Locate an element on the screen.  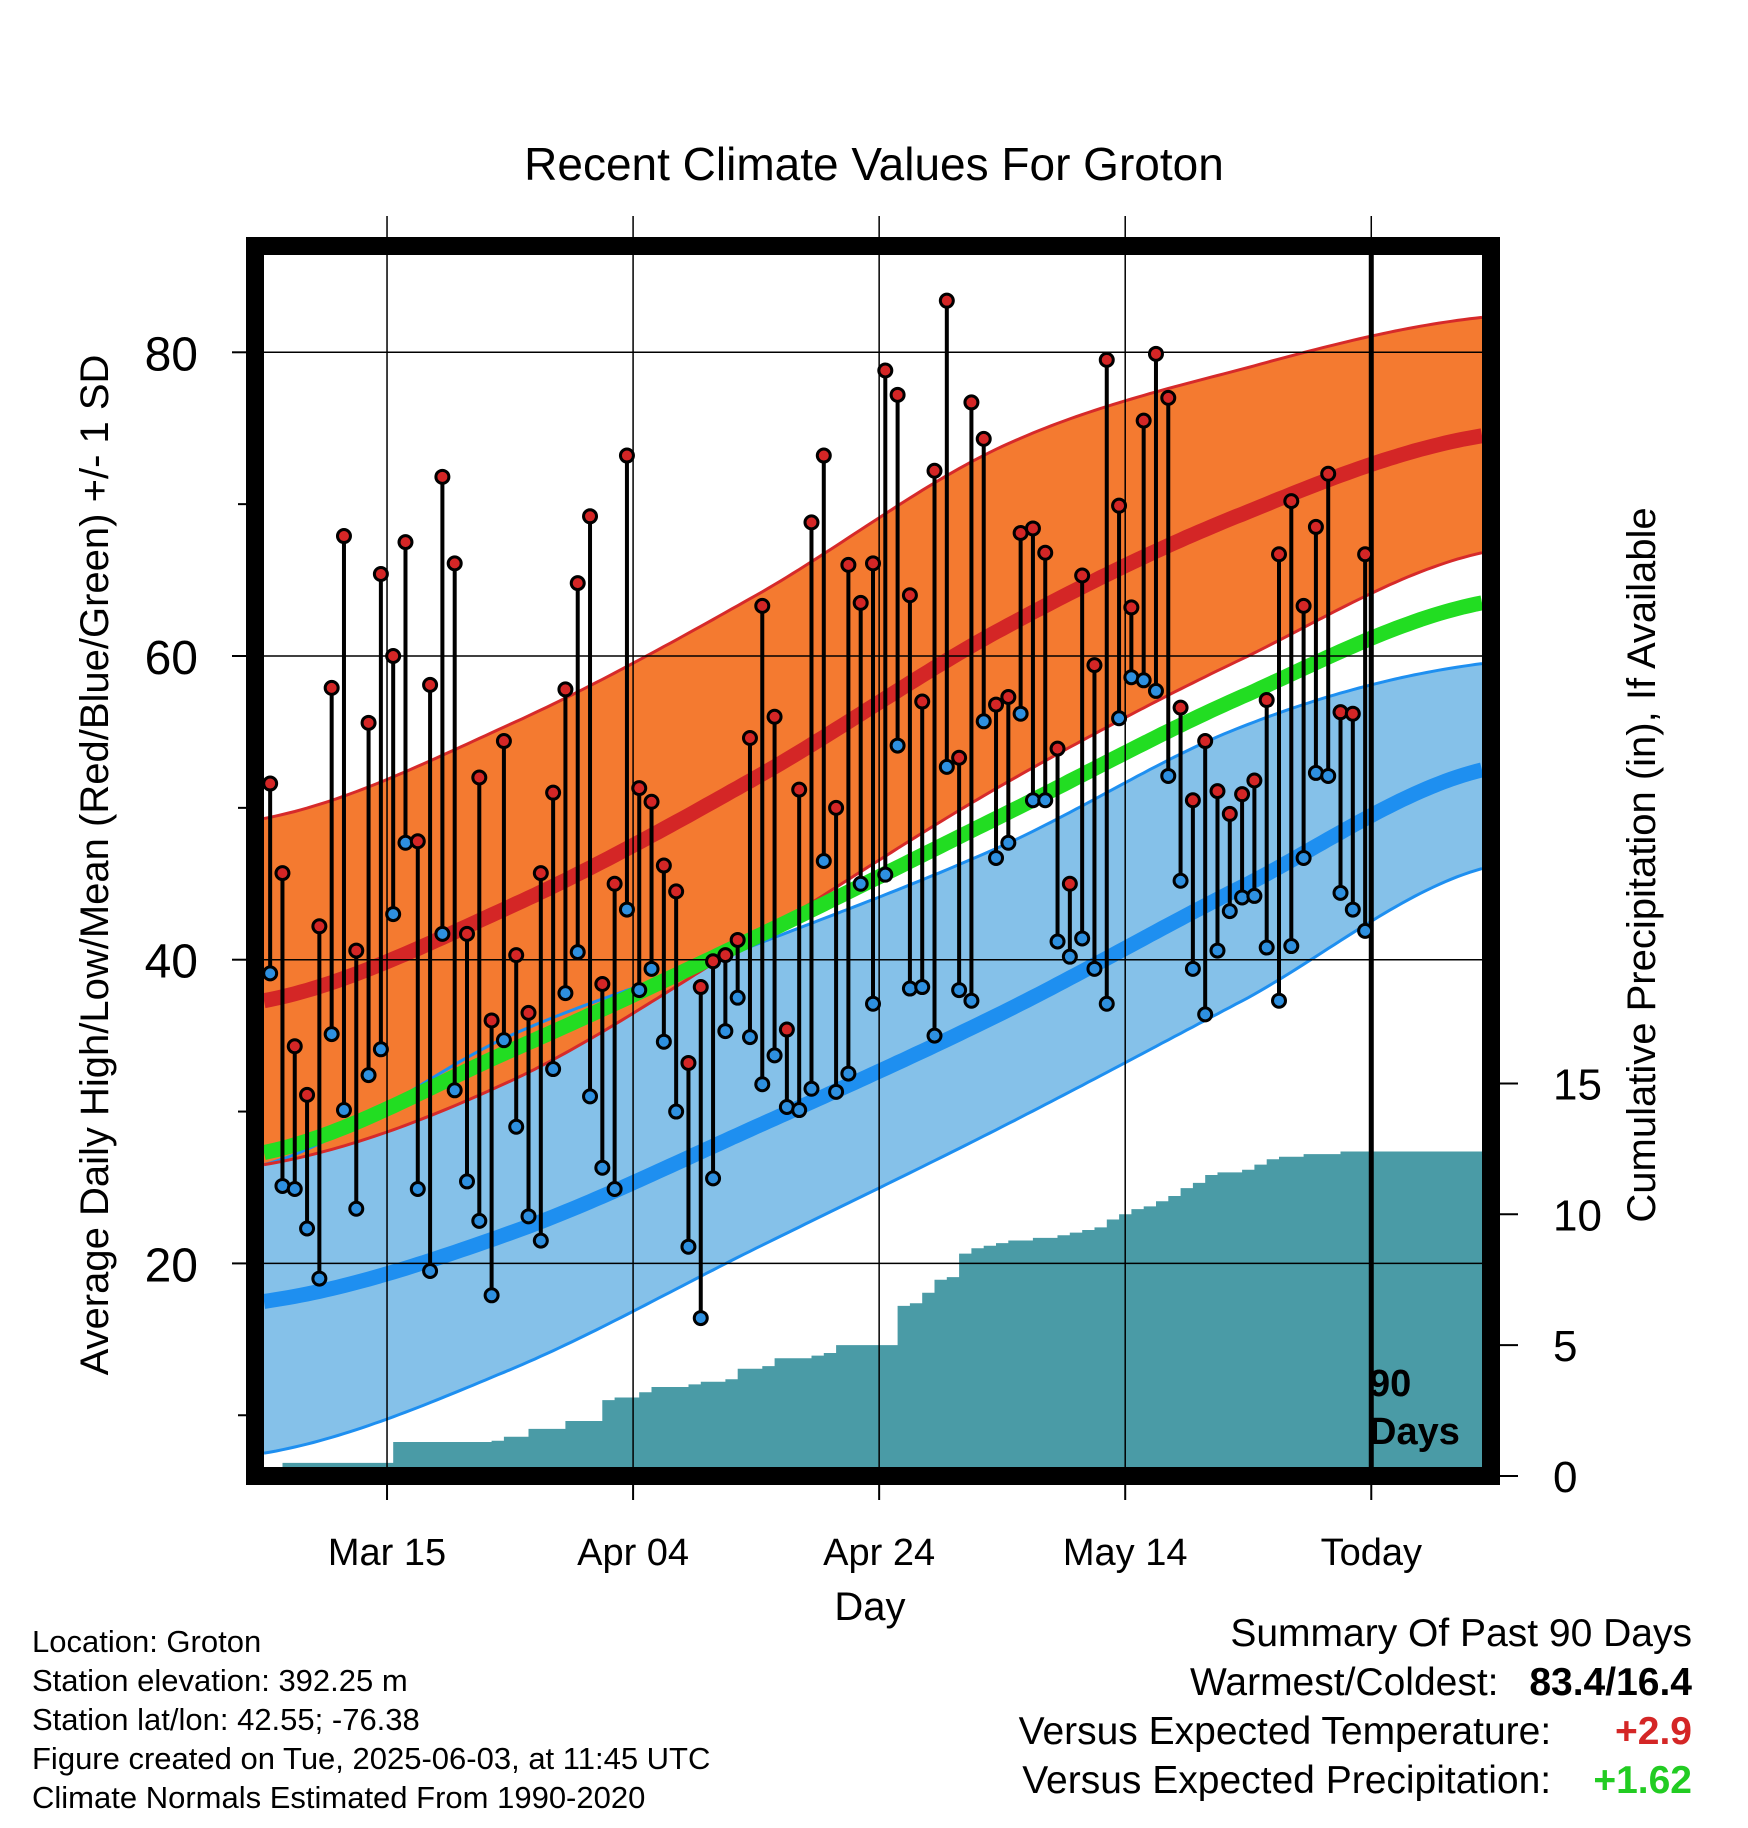
today-label-line1: 90 is located at coordinates (1390, 1384).